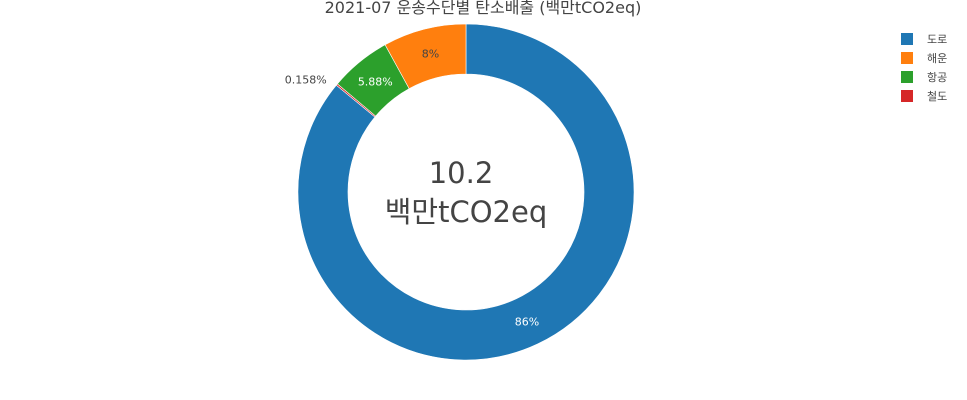 The height and width of the screenshot is (400, 967). I want to click on center-total-value: 10.2, so click(461, 173).